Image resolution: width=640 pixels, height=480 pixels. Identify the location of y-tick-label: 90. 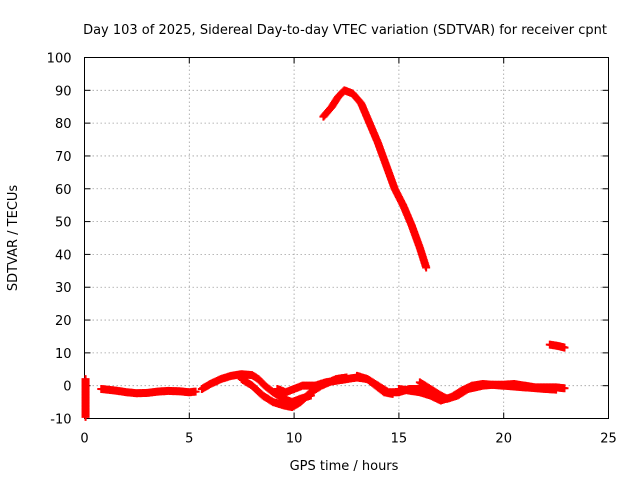
(63, 91).